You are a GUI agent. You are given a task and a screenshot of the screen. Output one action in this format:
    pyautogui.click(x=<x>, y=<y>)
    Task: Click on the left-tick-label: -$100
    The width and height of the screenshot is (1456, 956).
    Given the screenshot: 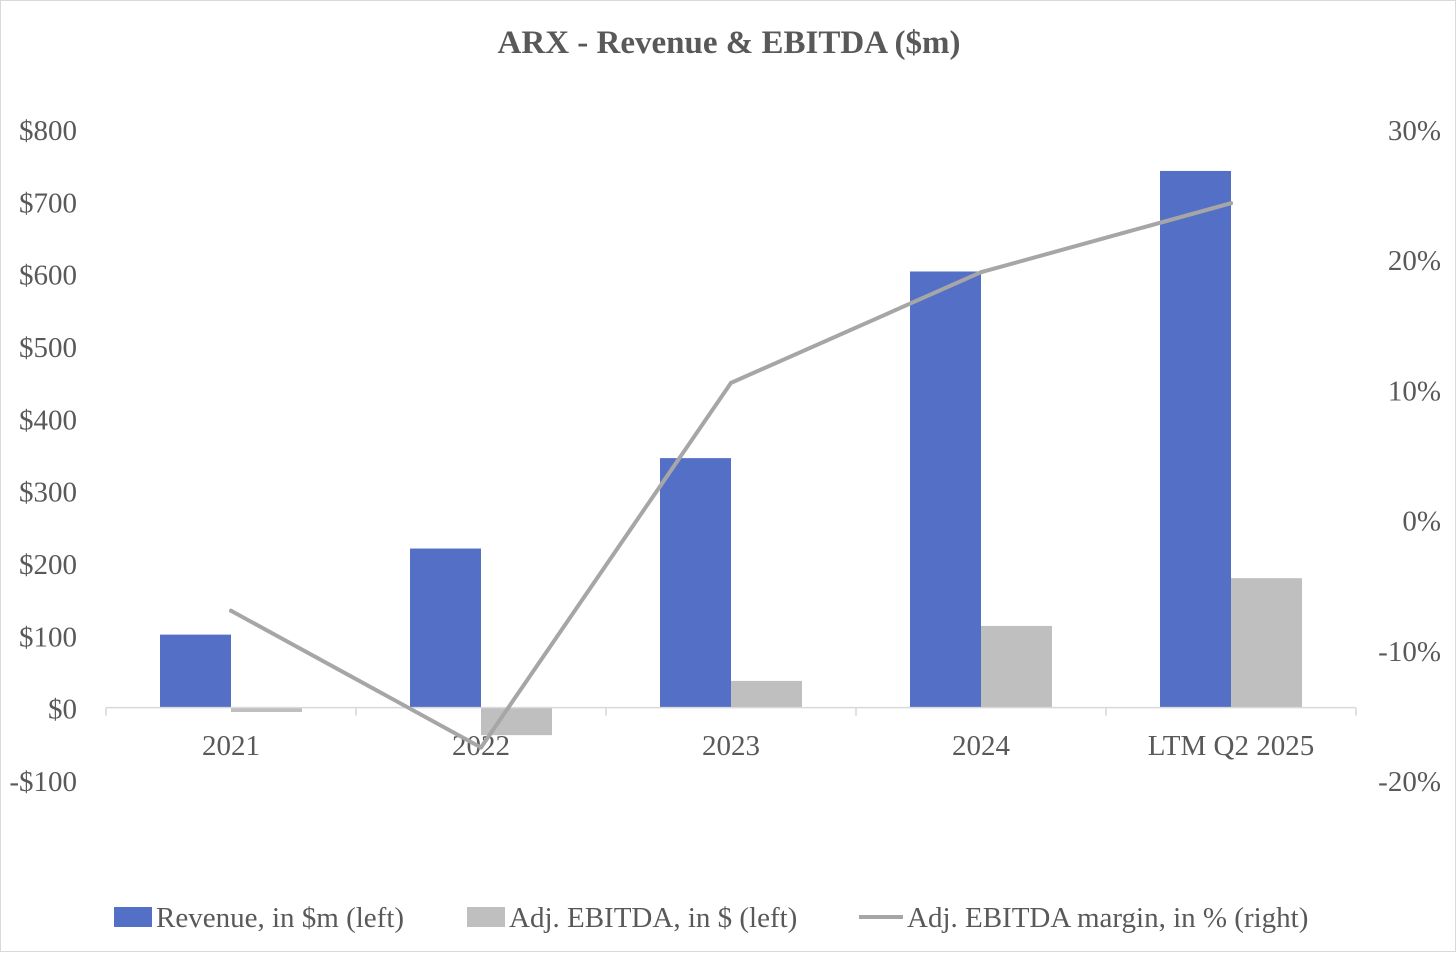 What is the action you would take?
    pyautogui.click(x=43, y=782)
    